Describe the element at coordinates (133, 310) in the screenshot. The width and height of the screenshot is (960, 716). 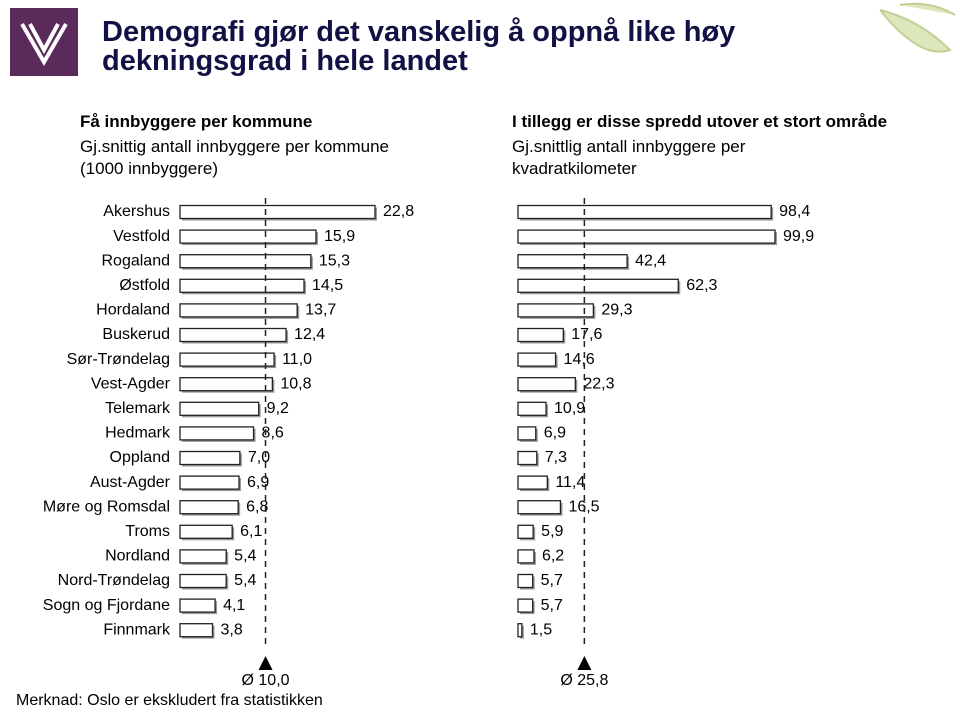
I see `category-label: Hordaland` at that location.